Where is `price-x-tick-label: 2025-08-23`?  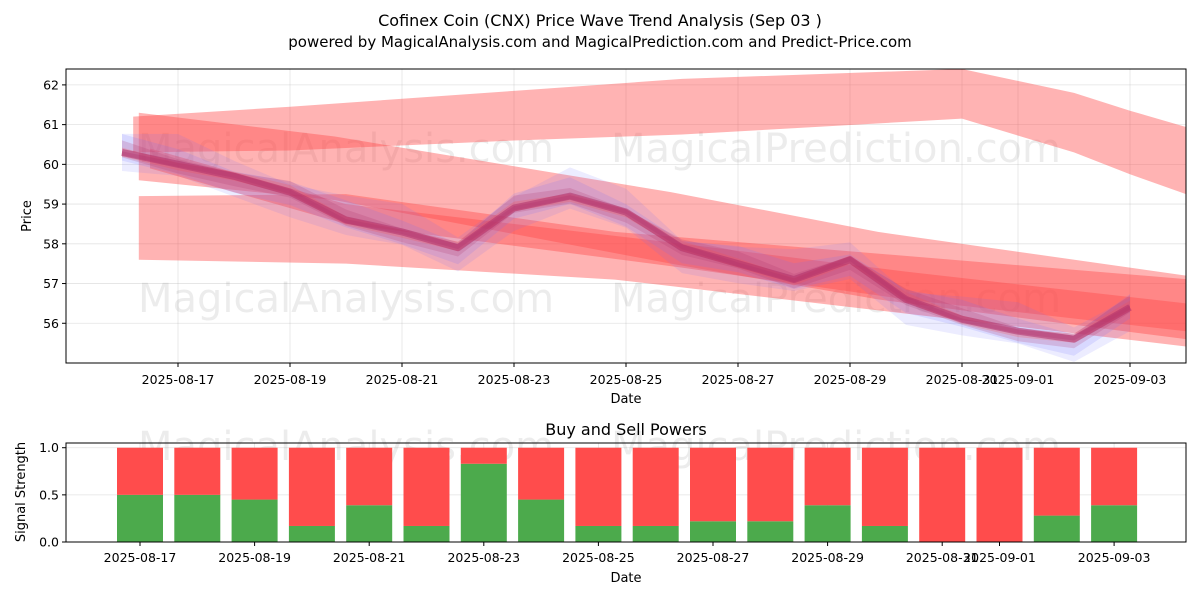 price-x-tick-label: 2025-08-23 is located at coordinates (514, 379).